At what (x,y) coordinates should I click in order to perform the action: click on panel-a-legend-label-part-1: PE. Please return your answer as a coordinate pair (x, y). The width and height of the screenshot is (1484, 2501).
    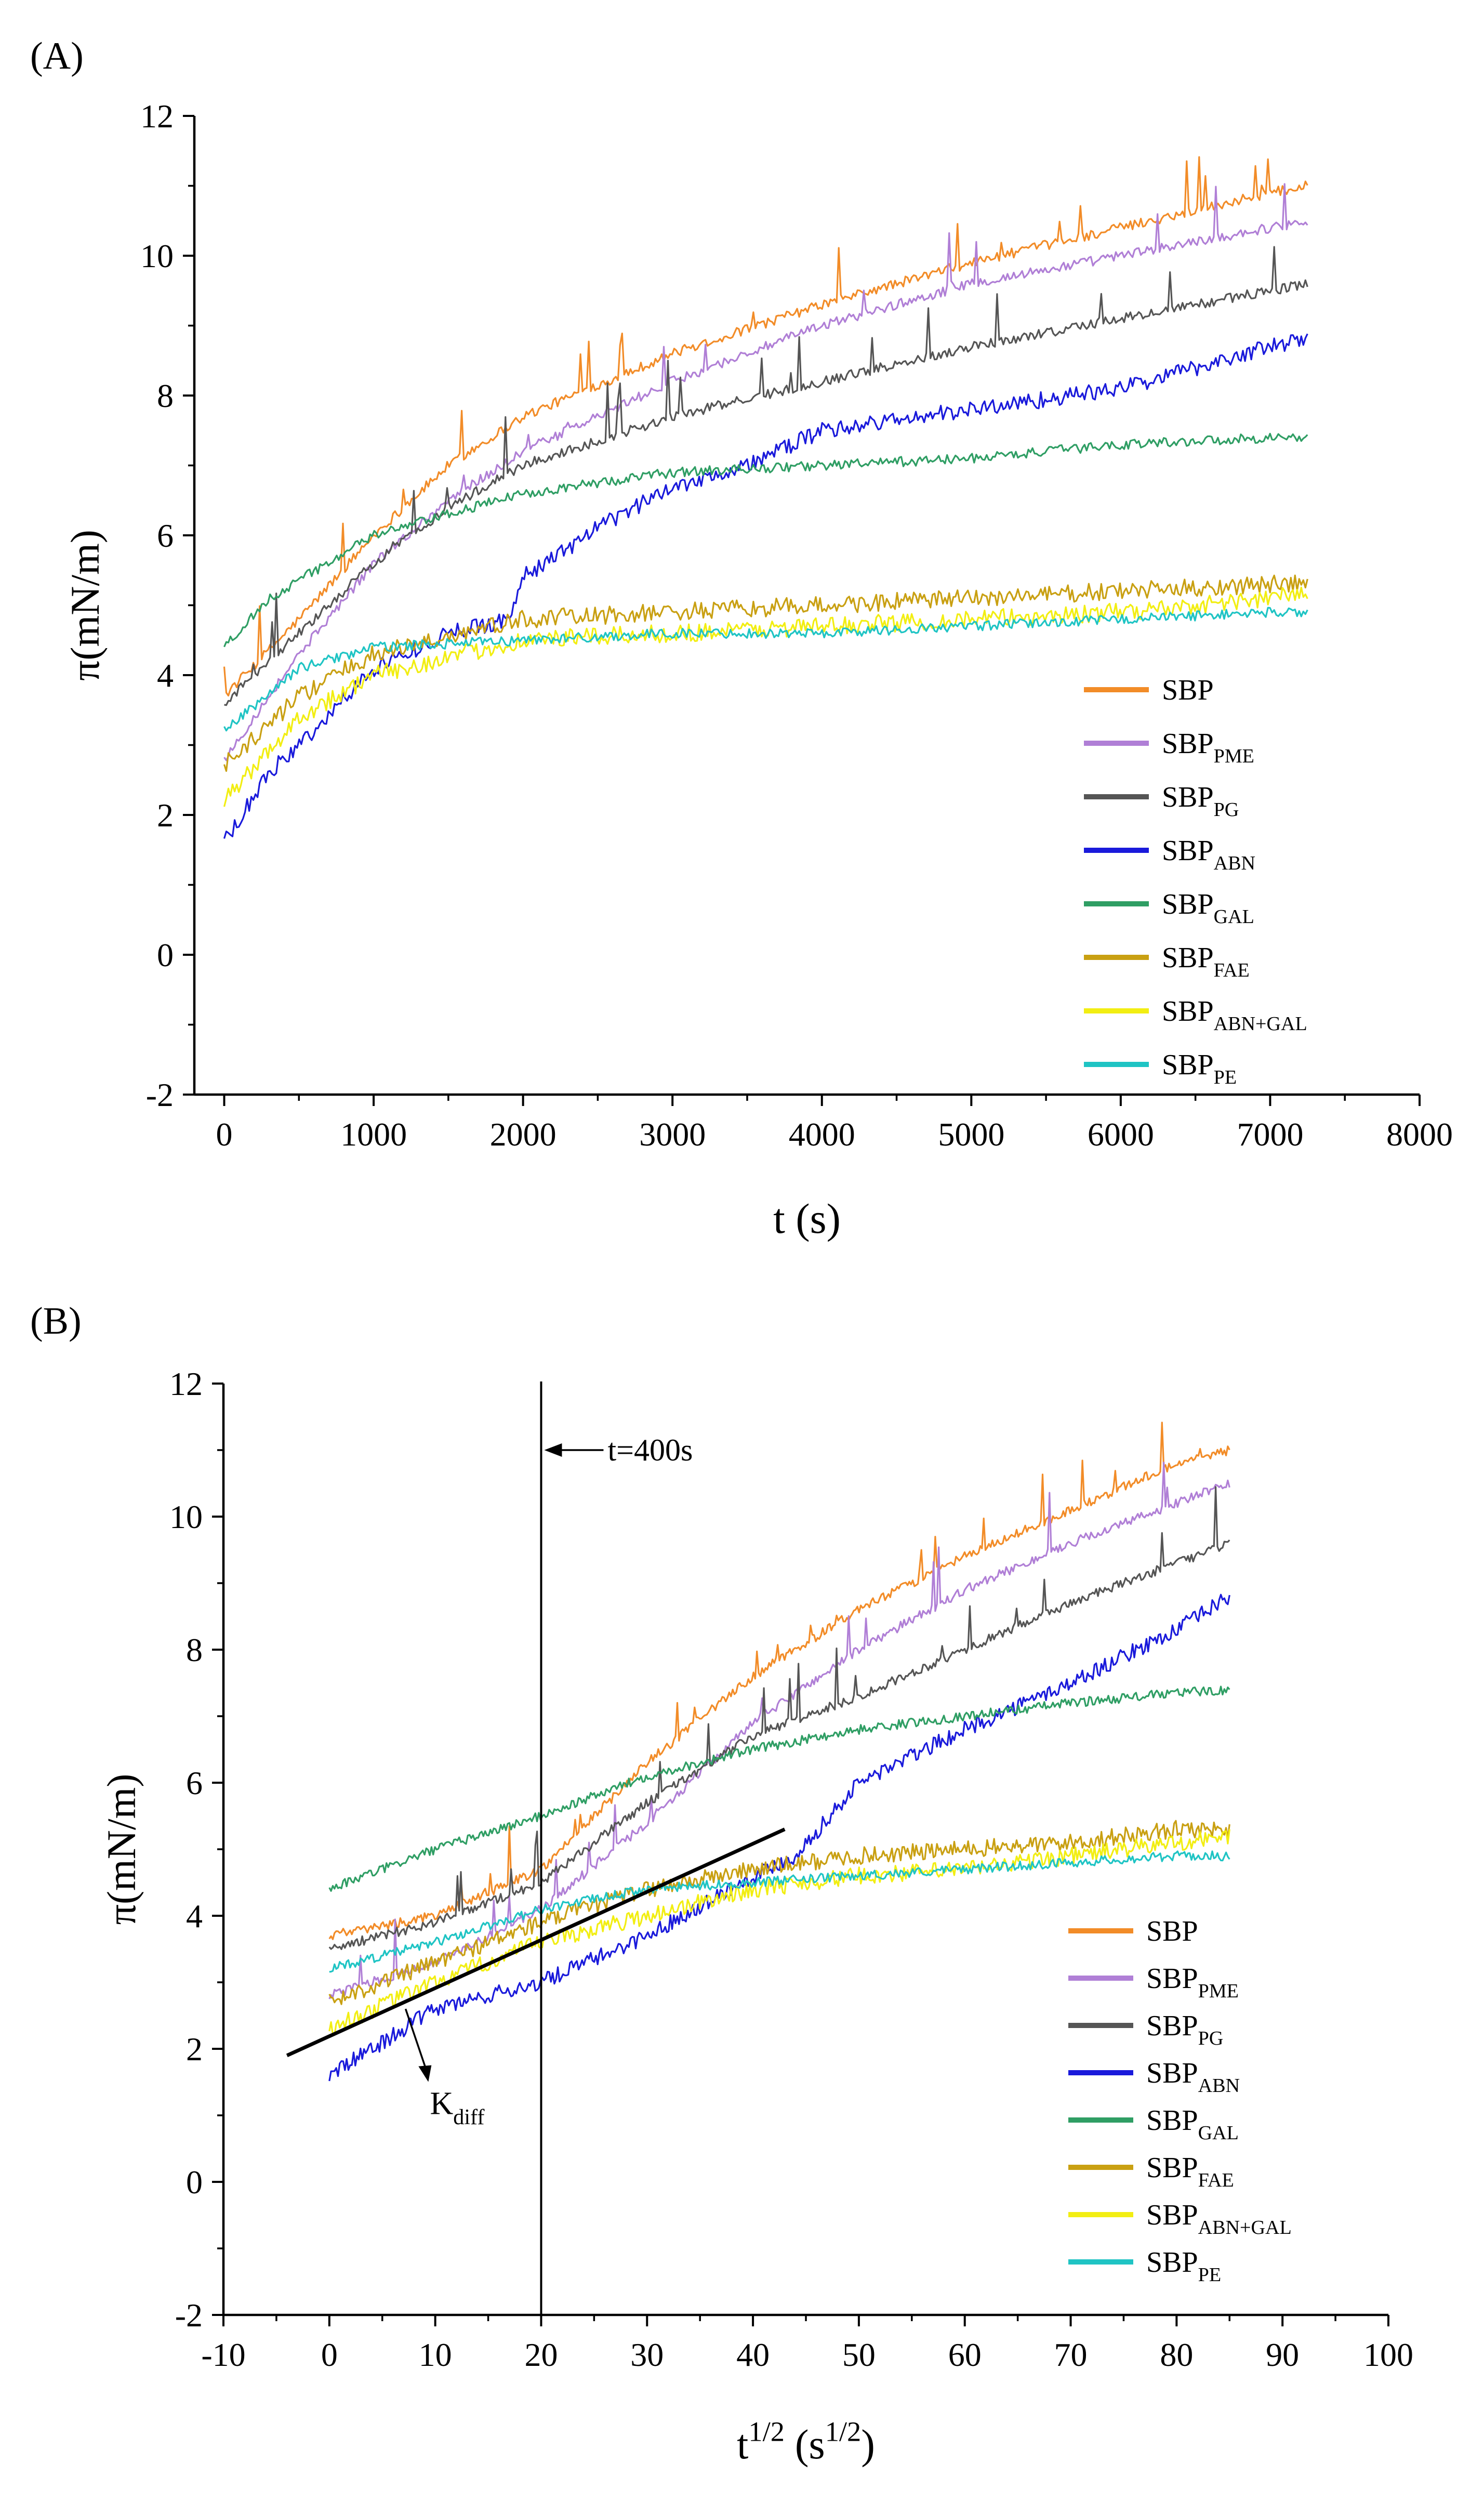
    Looking at the image, I should click on (1226, 1077).